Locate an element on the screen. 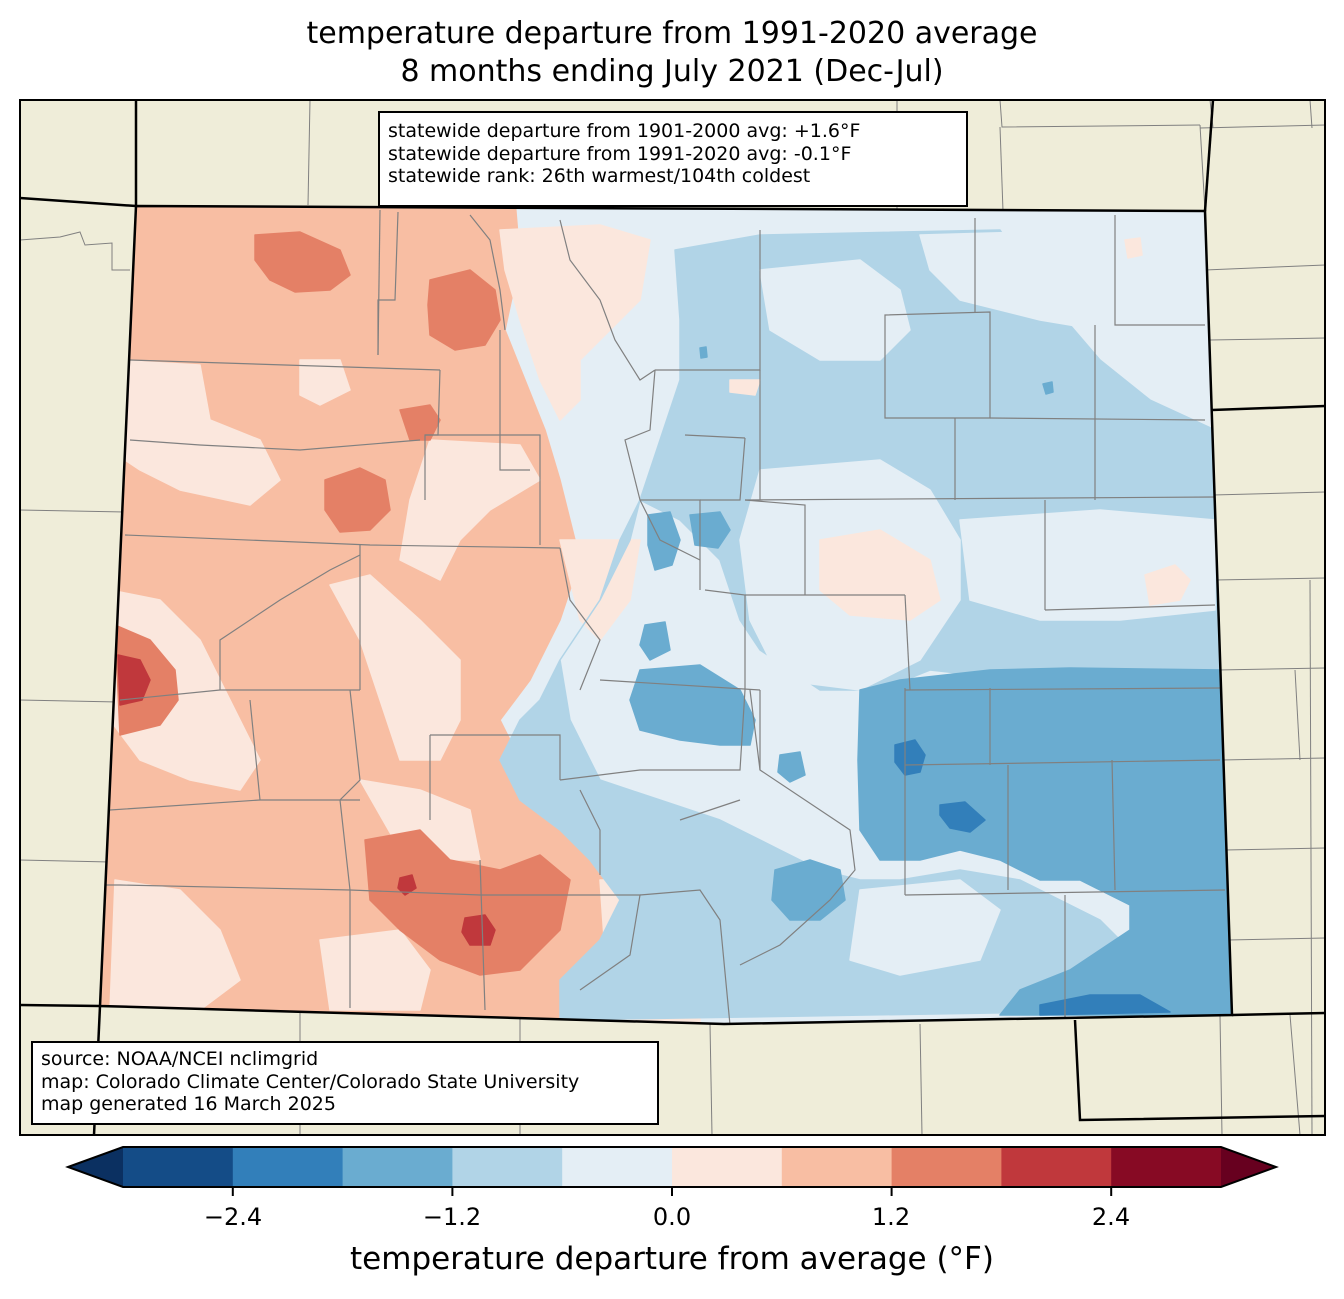 This screenshot has height=1299, width=1344. colorbar-tick-label: 0.0 is located at coordinates (672, 1217).